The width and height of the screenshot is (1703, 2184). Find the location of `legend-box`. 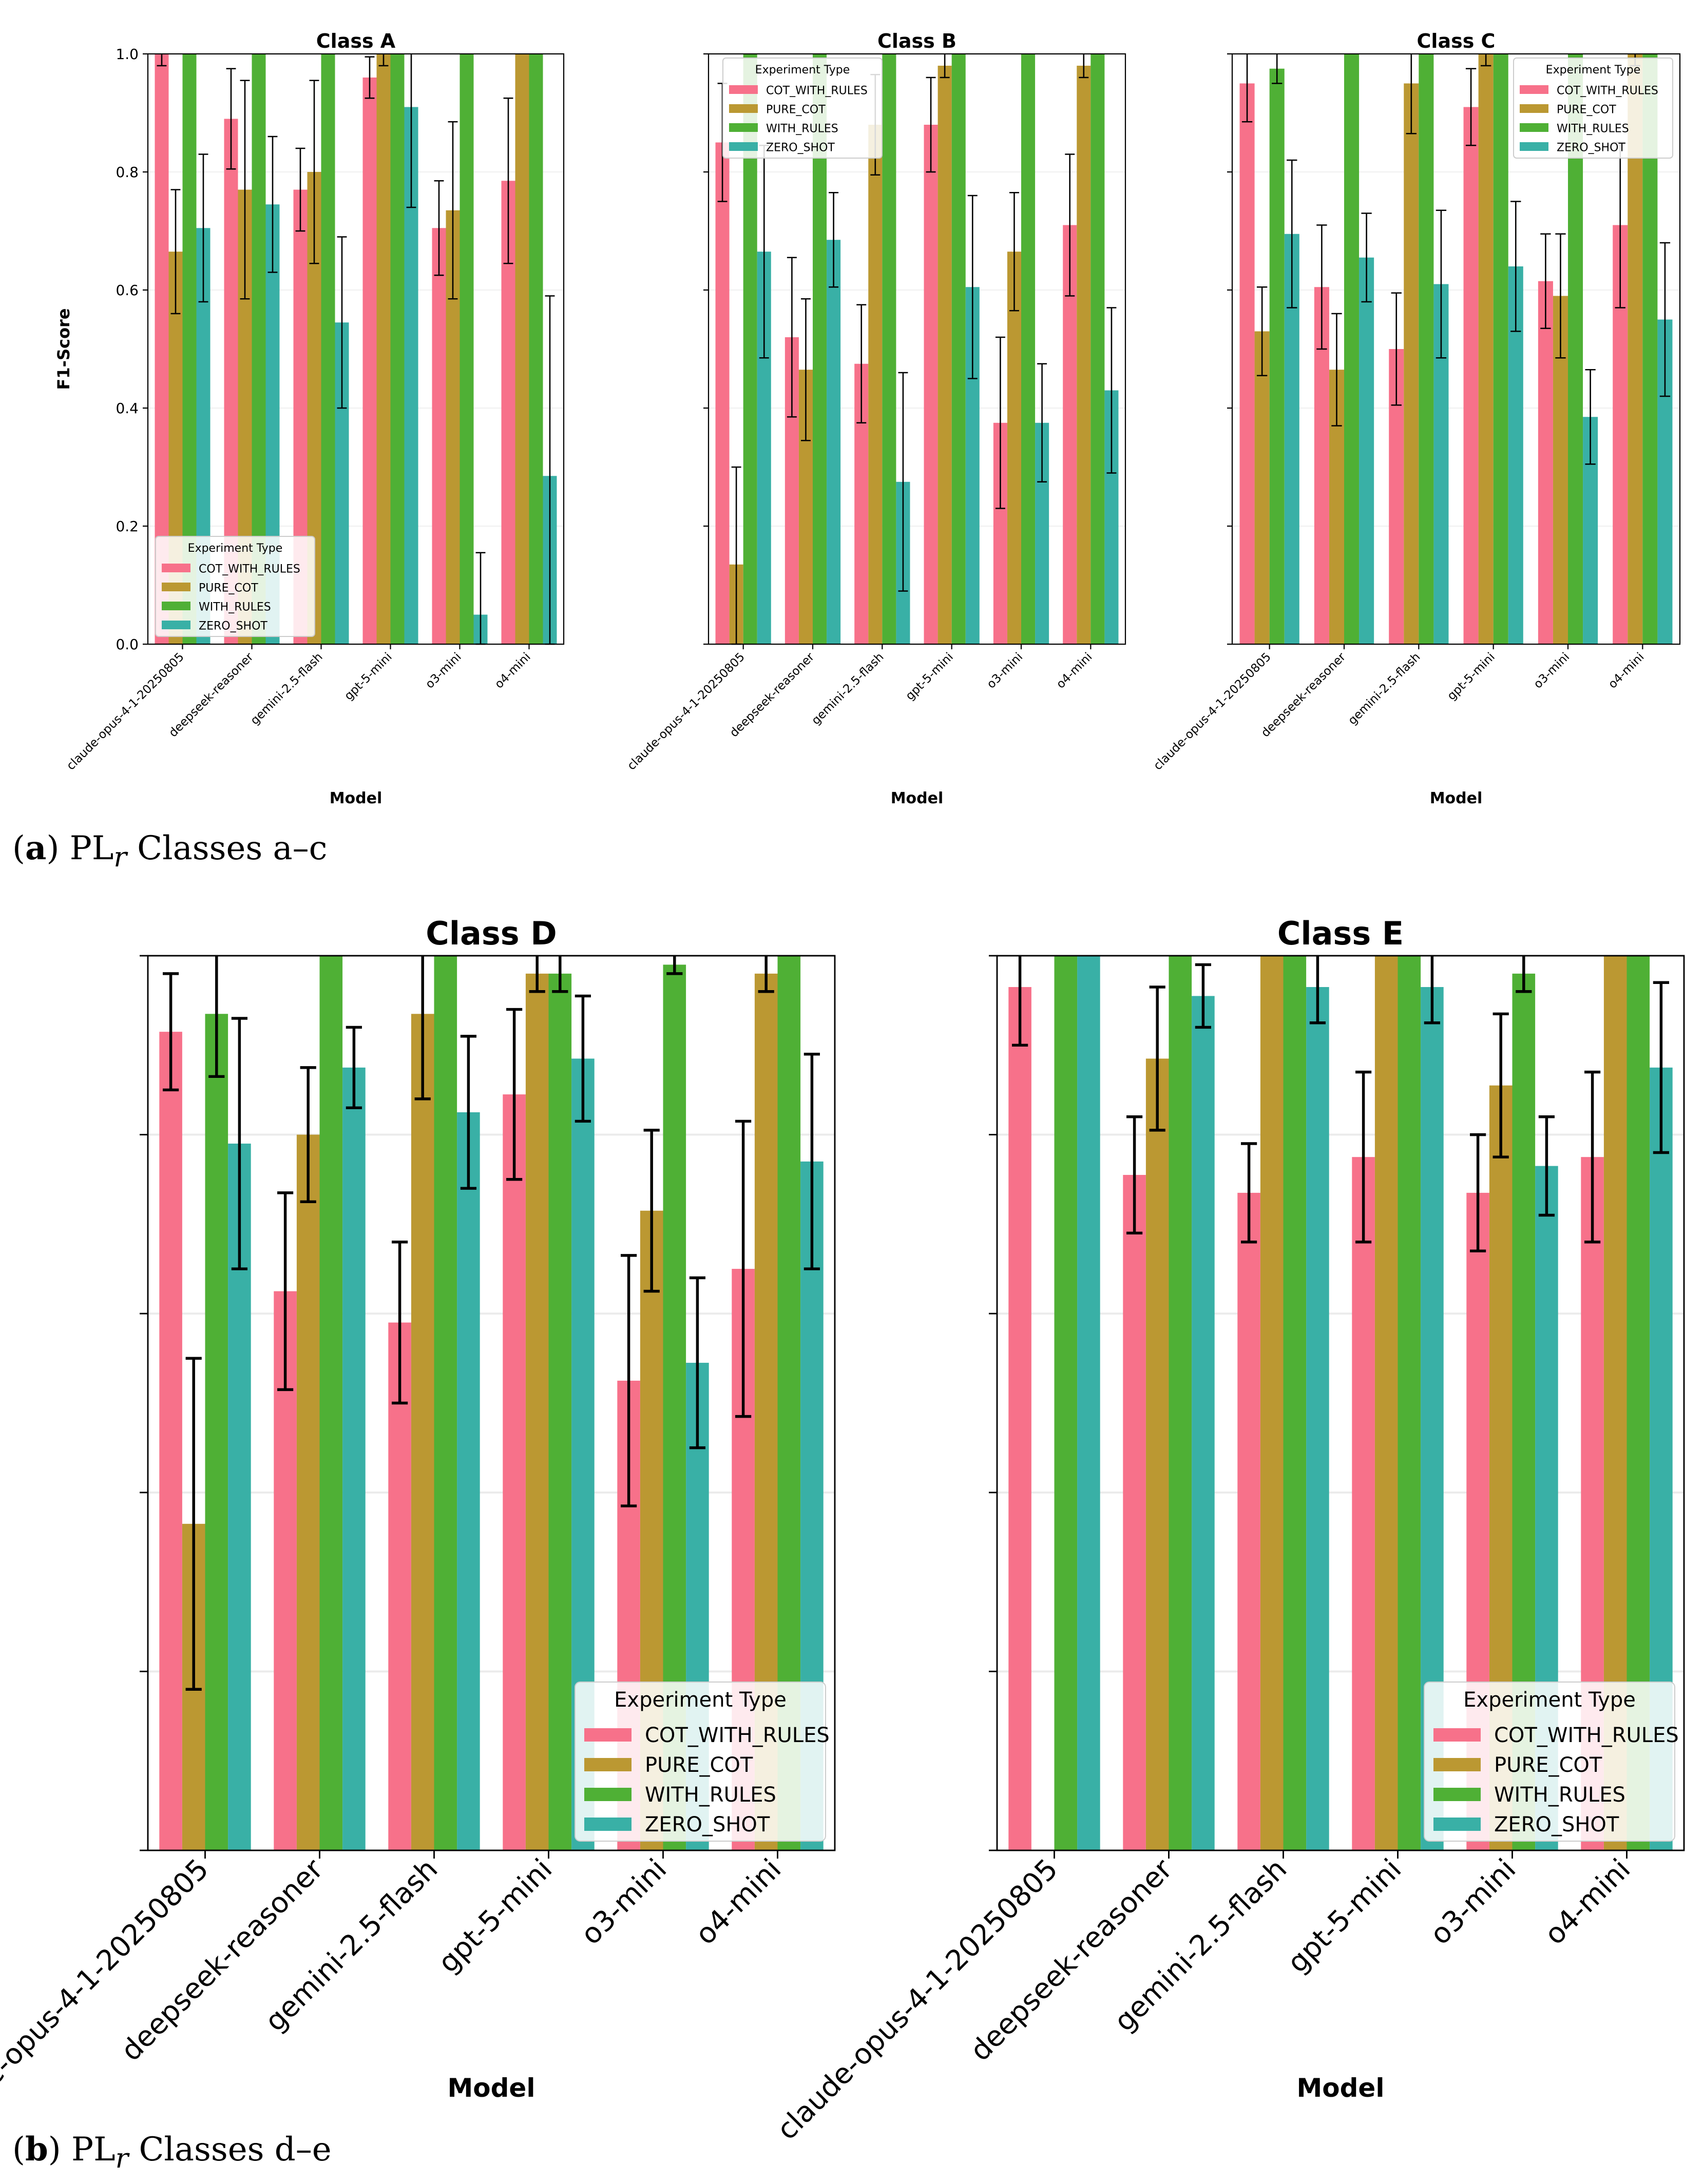

legend-box is located at coordinates (1593, 108).